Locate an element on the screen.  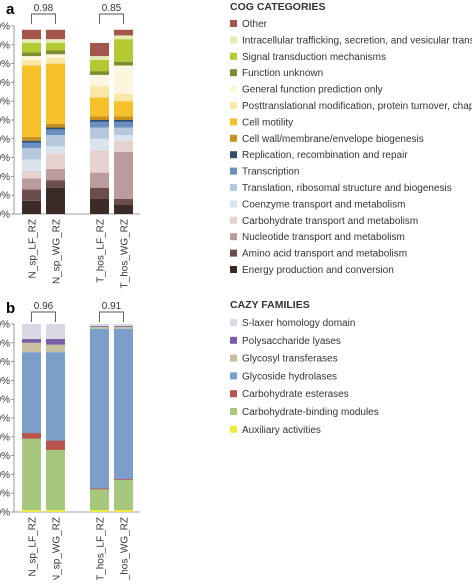
category-label: N_sp_WG_RZ is located at coordinates (57, 251).